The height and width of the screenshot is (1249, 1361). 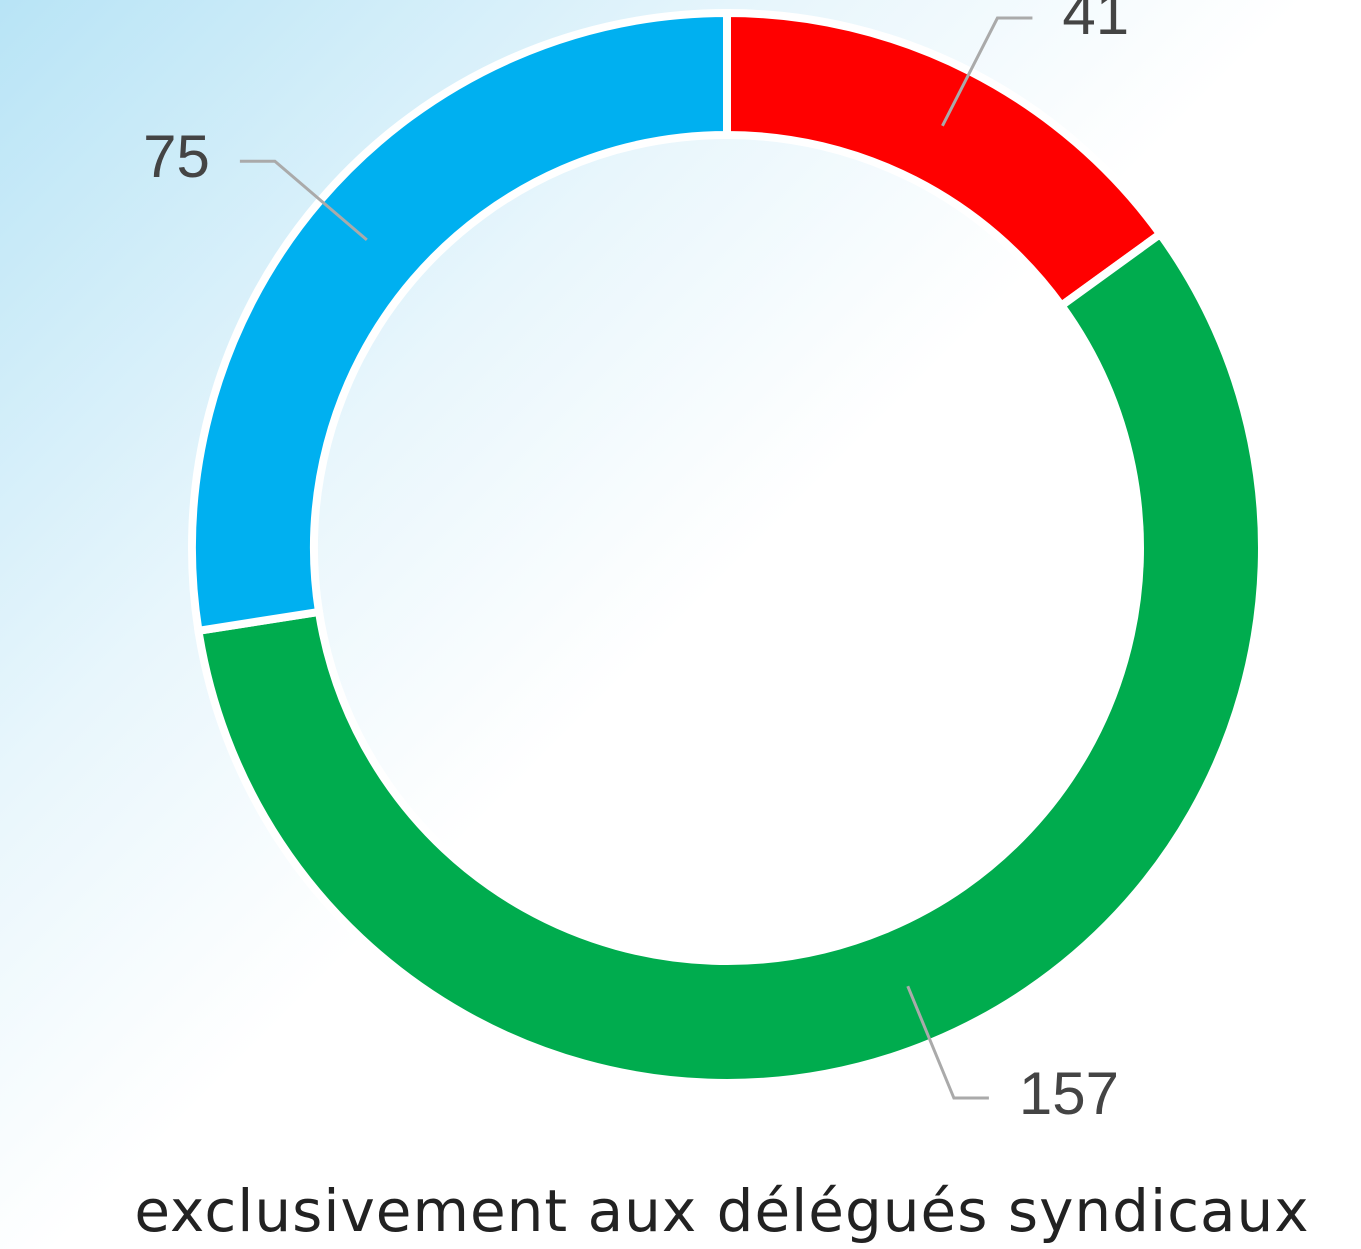 What do you see at coordinates (721, 1211) in the screenshot?
I see `chart-title: exclusivement aux délégués syndicaux` at bounding box center [721, 1211].